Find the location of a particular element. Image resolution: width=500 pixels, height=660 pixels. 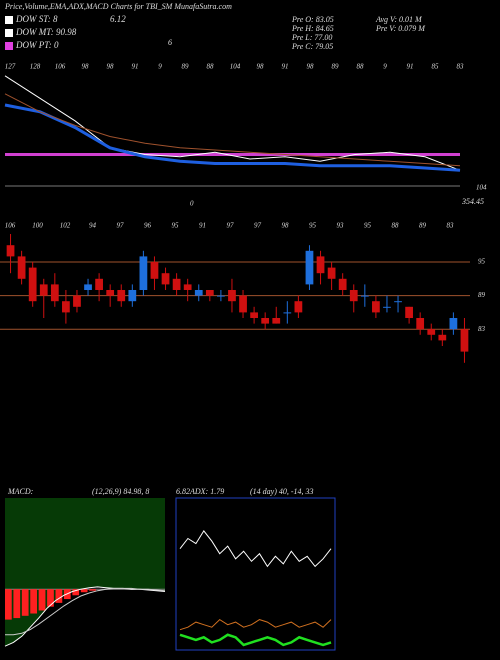

price-label: 127 is located at coordinates (10, 67).